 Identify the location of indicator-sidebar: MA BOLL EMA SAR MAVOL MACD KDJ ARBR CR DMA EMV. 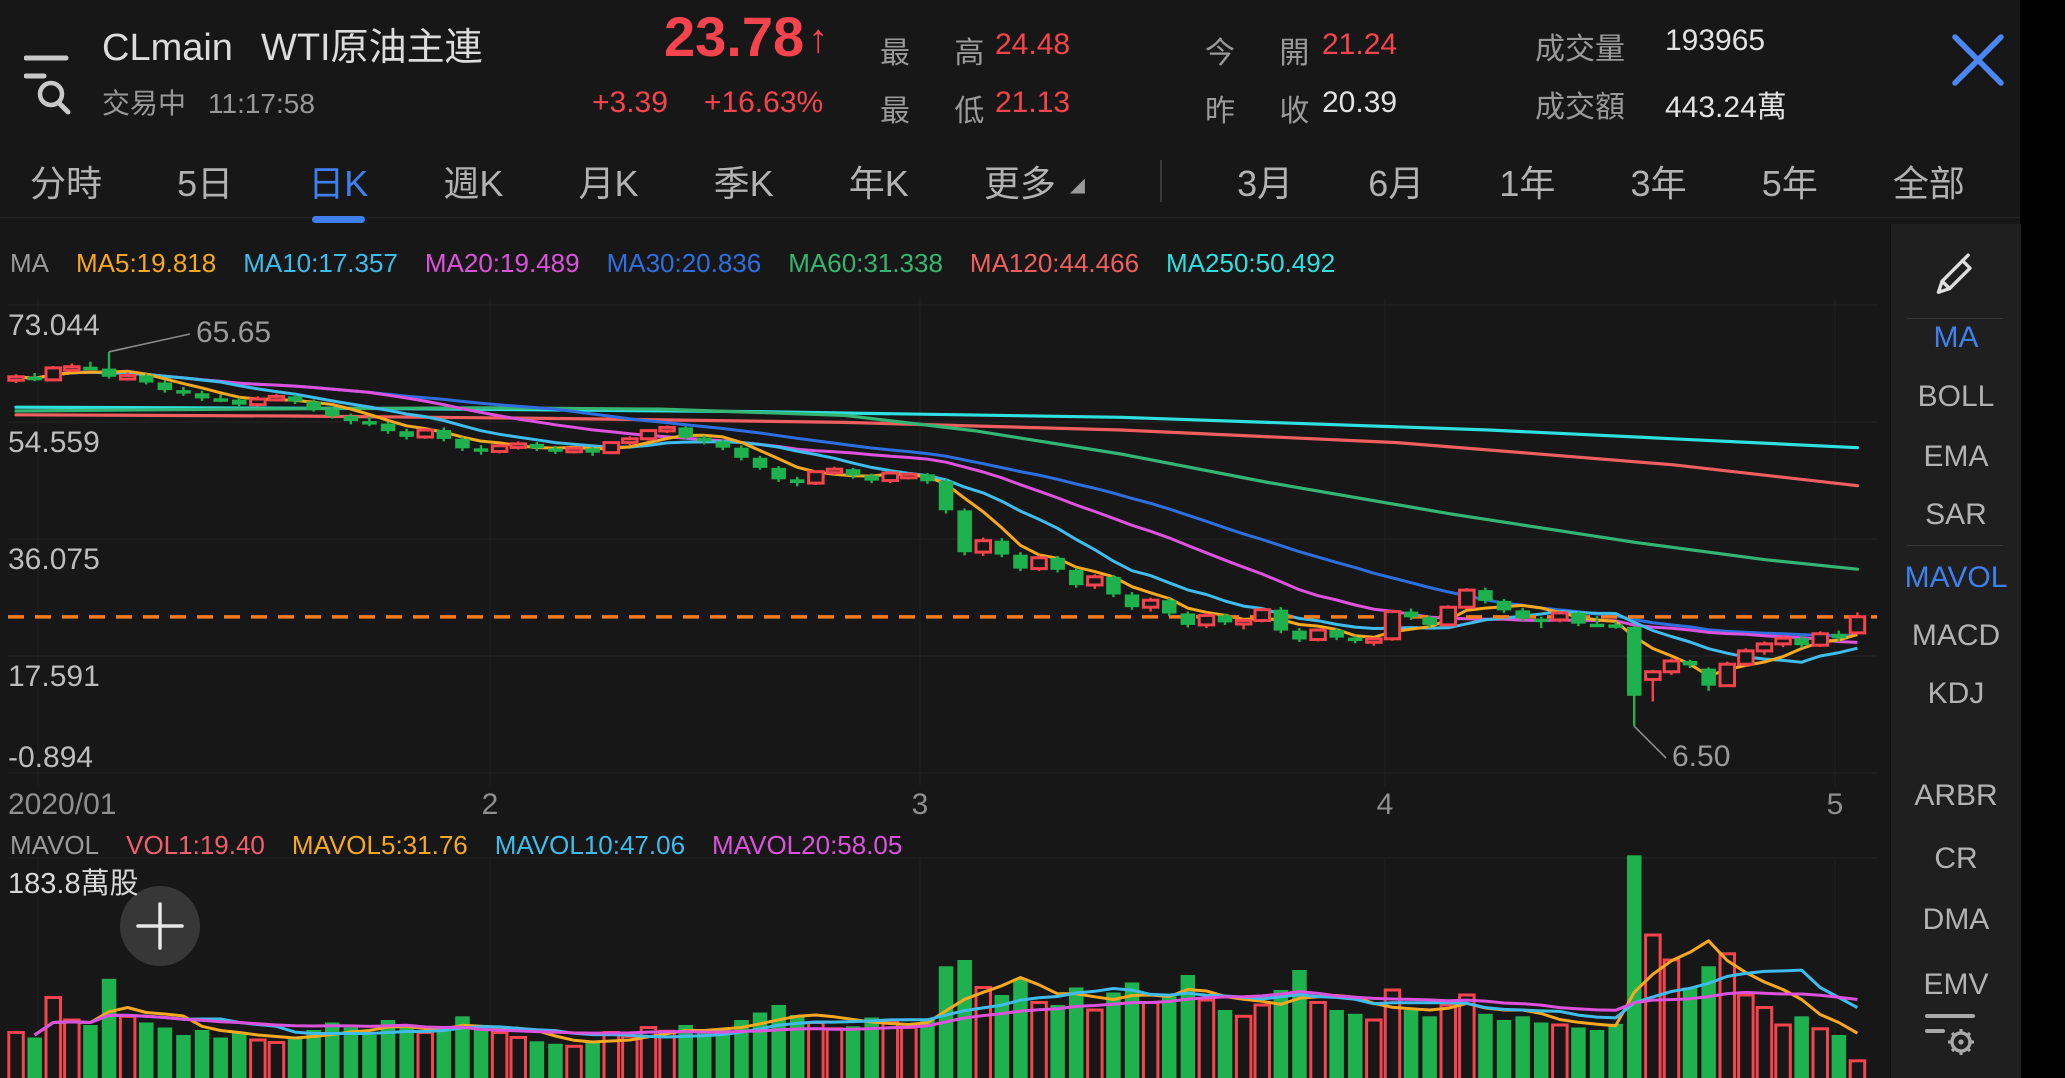
(1955, 651).